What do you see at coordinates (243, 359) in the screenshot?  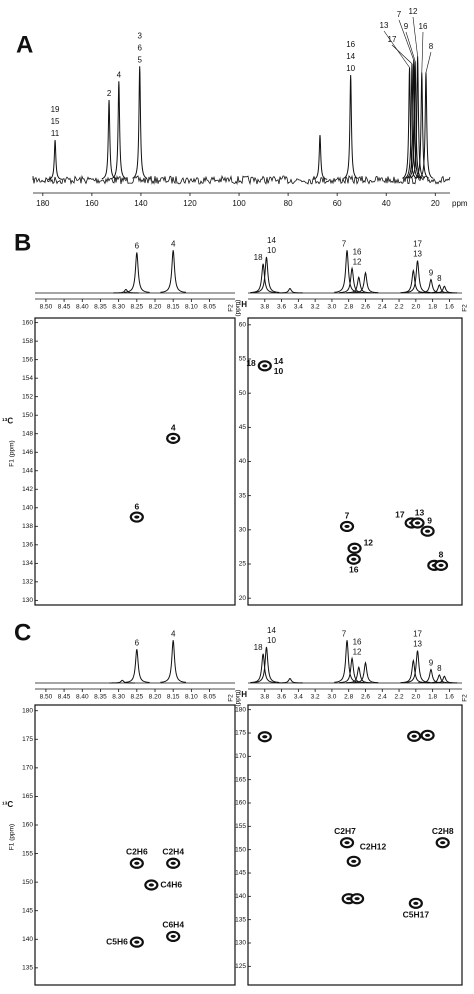 I see `tick-label: 55` at bounding box center [243, 359].